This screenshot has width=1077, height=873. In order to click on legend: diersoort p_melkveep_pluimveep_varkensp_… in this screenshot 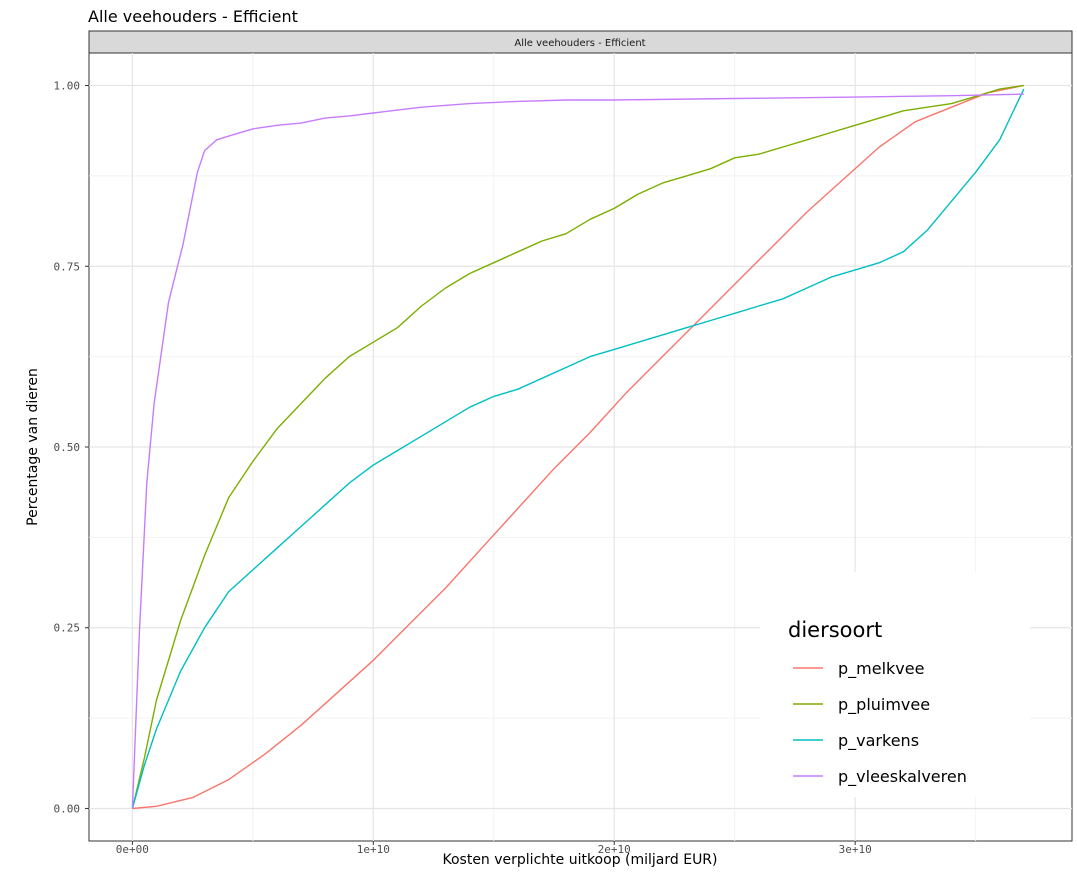, I will do `click(895, 684)`.